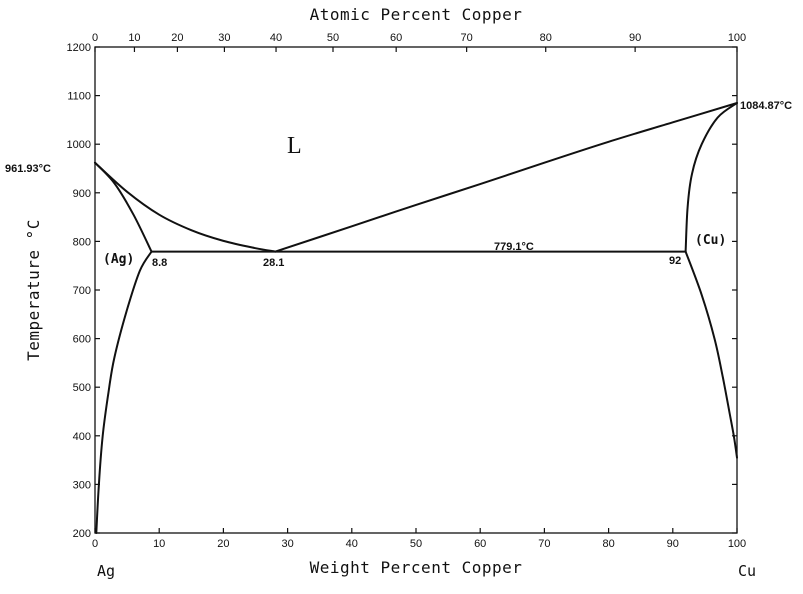 The image size is (803, 594). Describe the element at coordinates (710, 240) in the screenshot. I see `cu-phase-label: (Cu)` at that location.